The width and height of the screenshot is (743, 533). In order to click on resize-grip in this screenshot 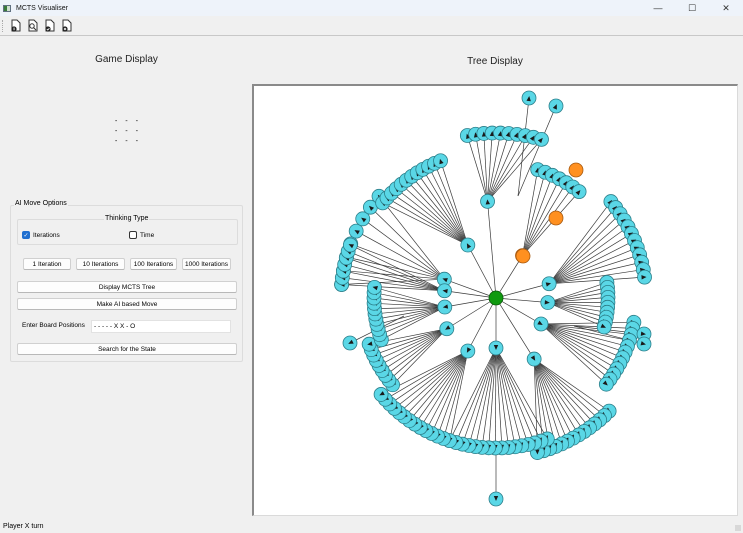, I will do `click(738, 528)`.